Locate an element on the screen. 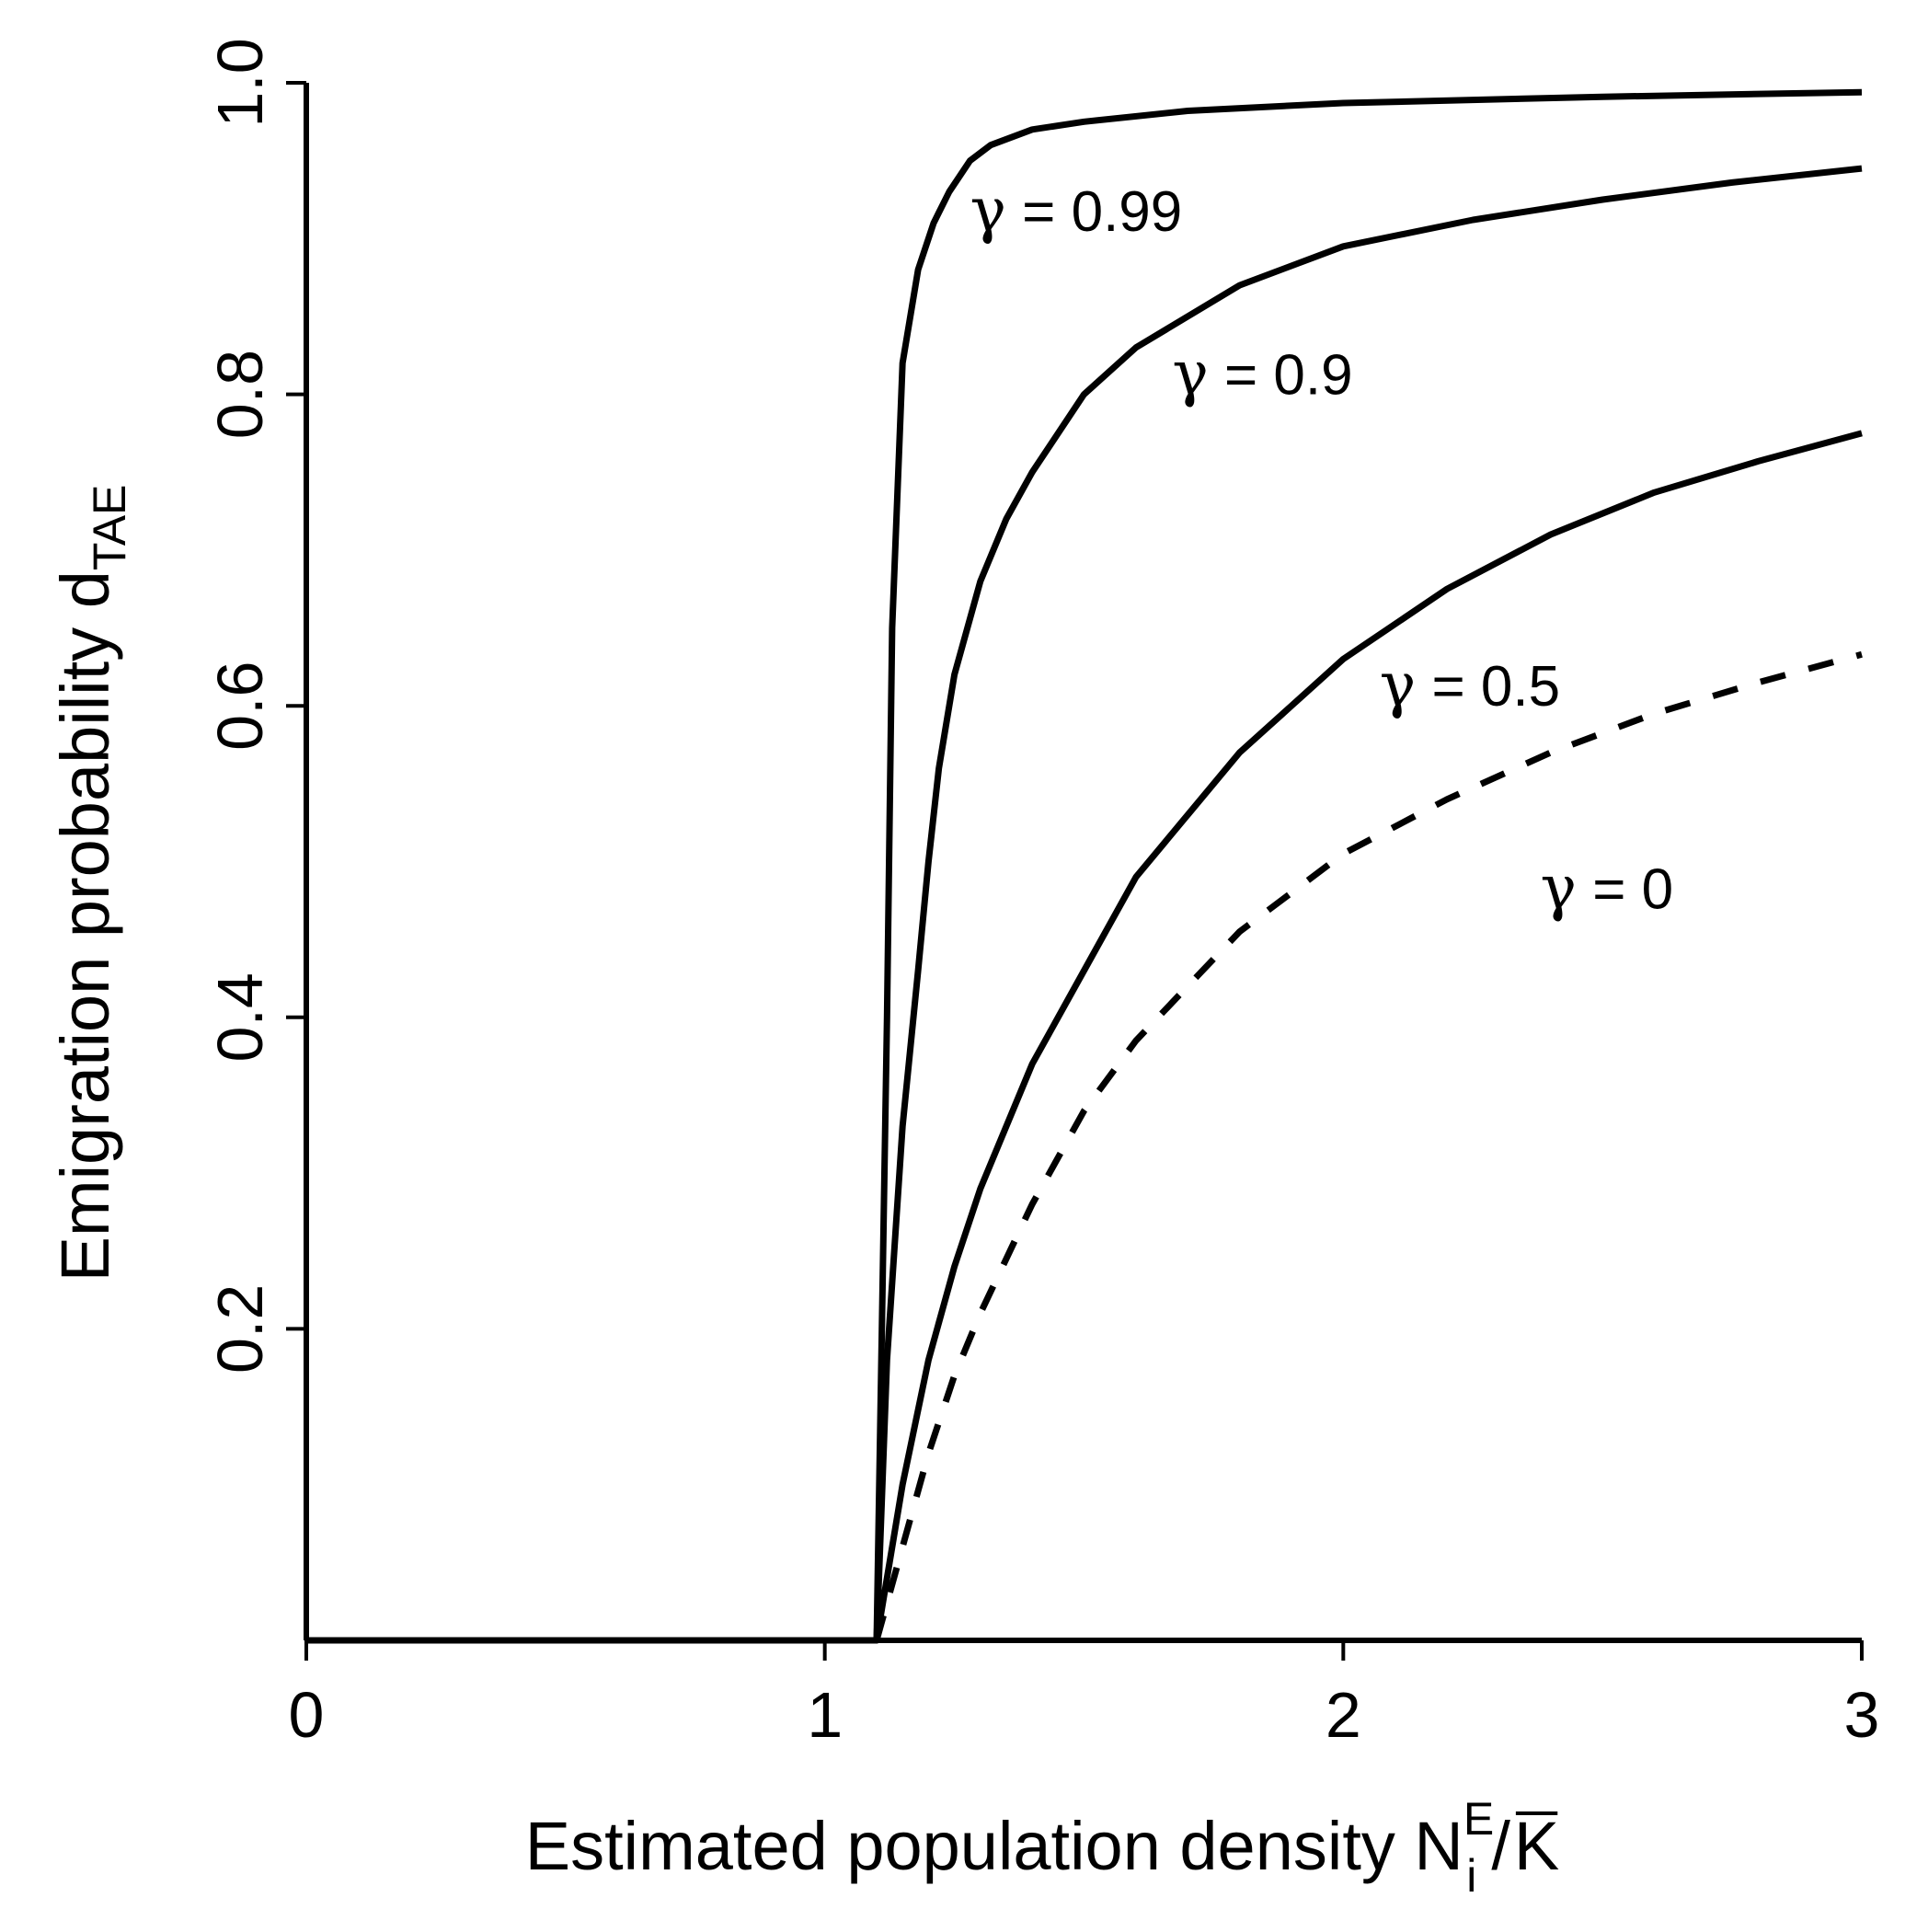  series-label-value: = 0.5 is located at coordinates (1488, 687).